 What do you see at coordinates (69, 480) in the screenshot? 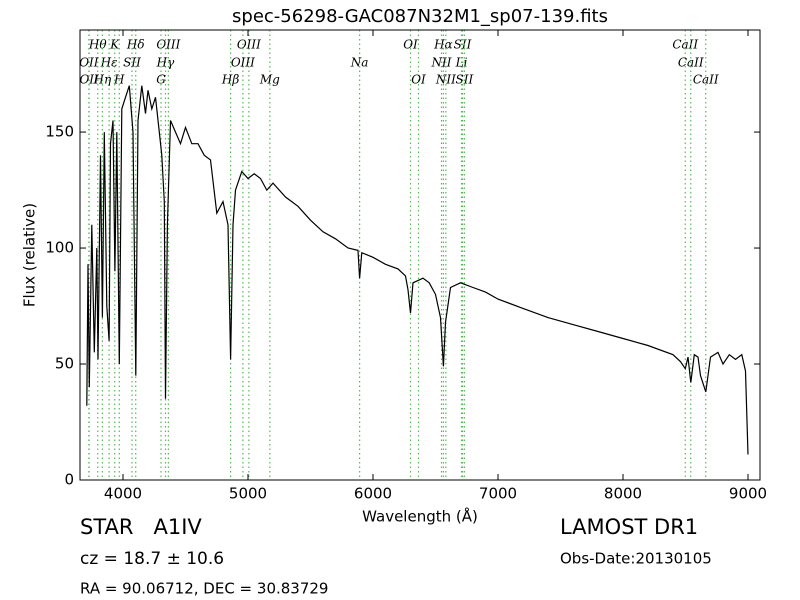
I see `y-tick-label: 0` at bounding box center [69, 480].